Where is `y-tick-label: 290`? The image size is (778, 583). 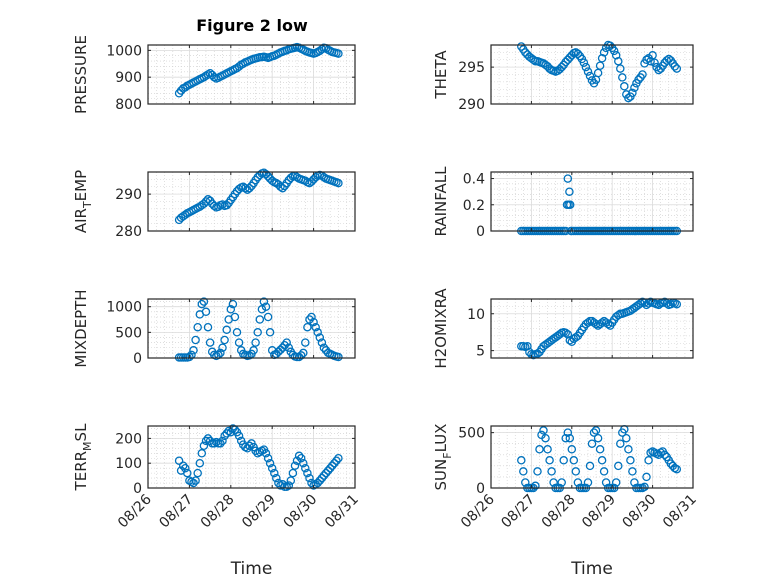 y-tick-label: 290 is located at coordinates (128, 195).